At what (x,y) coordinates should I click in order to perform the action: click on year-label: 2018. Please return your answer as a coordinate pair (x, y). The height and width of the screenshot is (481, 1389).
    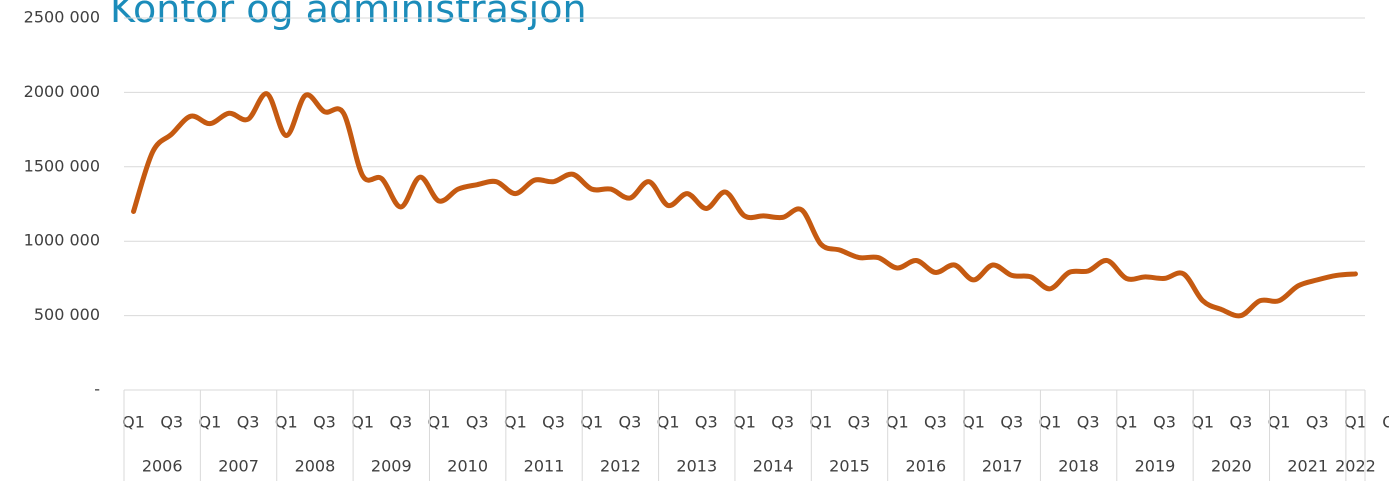
    Looking at the image, I should click on (1078, 466).